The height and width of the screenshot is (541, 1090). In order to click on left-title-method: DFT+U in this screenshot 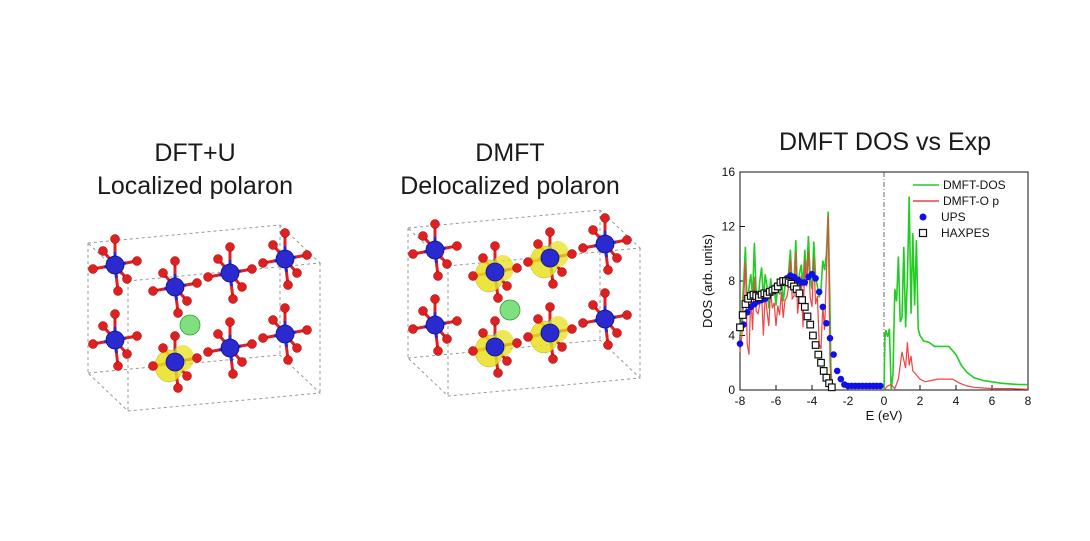, I will do `click(195, 153)`.